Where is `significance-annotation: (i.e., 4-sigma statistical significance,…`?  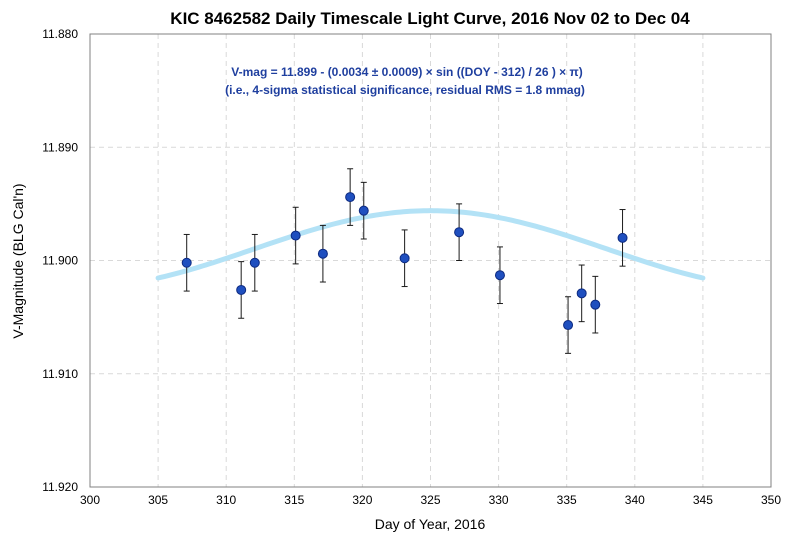
significance-annotation: (i.e., 4-sigma statistical significance,… is located at coordinates (405, 90).